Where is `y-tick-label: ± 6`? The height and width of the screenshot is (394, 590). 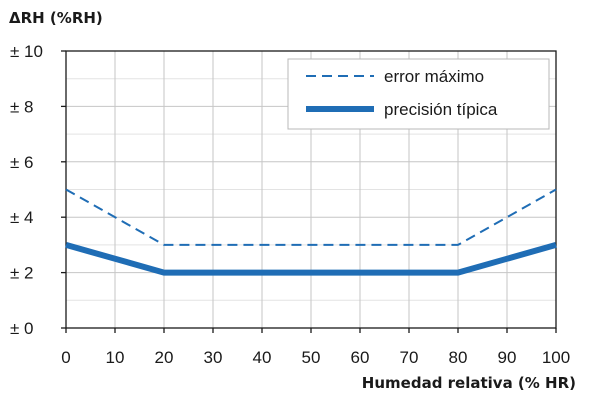
y-tick-label: ± 6 is located at coordinates (22, 162).